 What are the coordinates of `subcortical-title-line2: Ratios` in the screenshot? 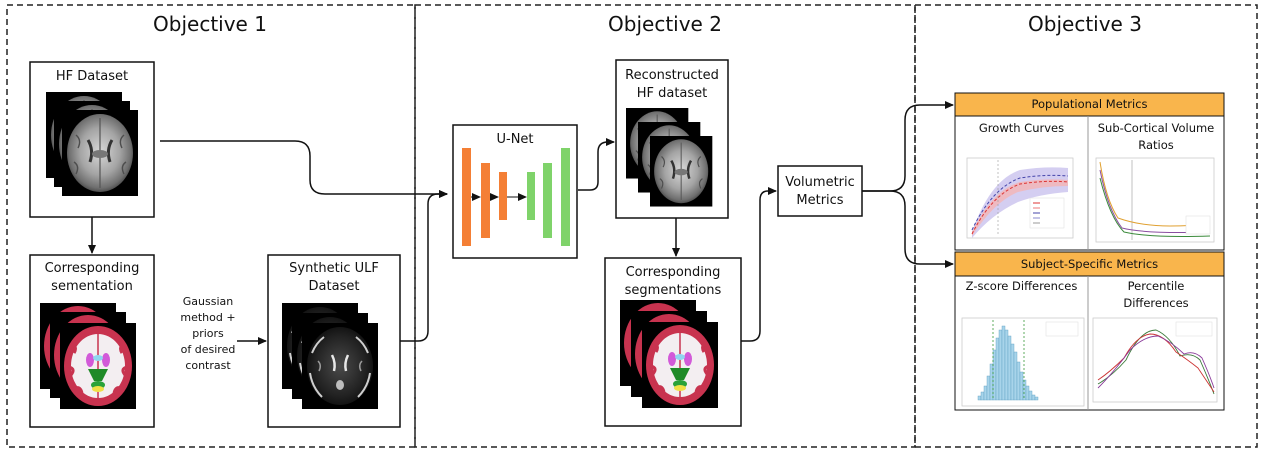 It's located at (1156, 145).